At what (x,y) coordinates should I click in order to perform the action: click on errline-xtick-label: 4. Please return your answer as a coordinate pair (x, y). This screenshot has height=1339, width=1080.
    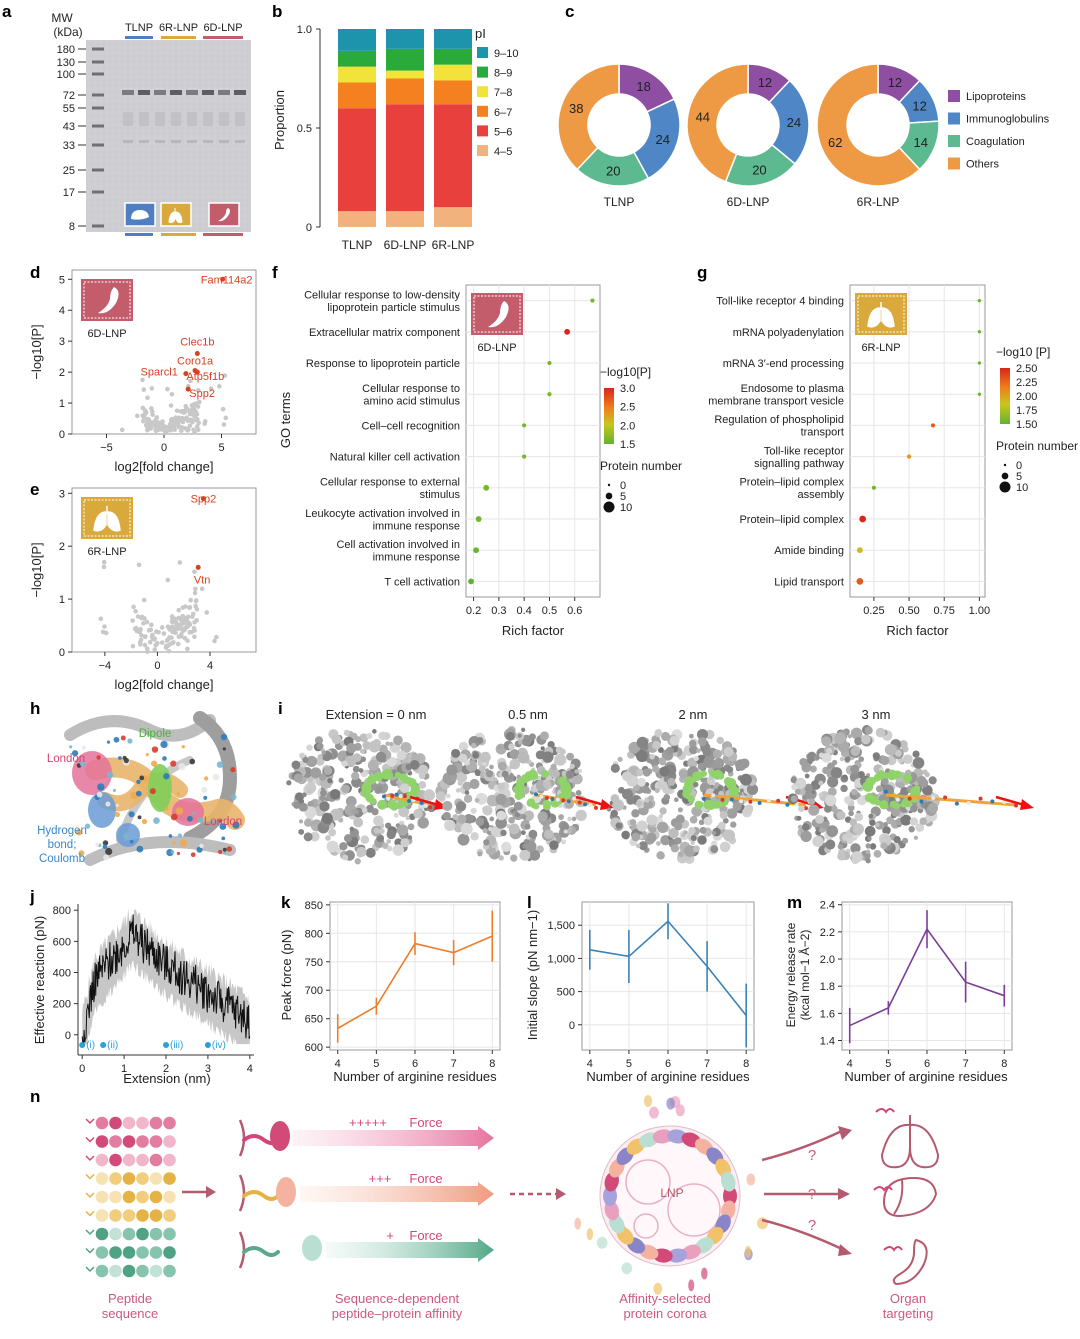
    Looking at the image, I should click on (850, 1064).